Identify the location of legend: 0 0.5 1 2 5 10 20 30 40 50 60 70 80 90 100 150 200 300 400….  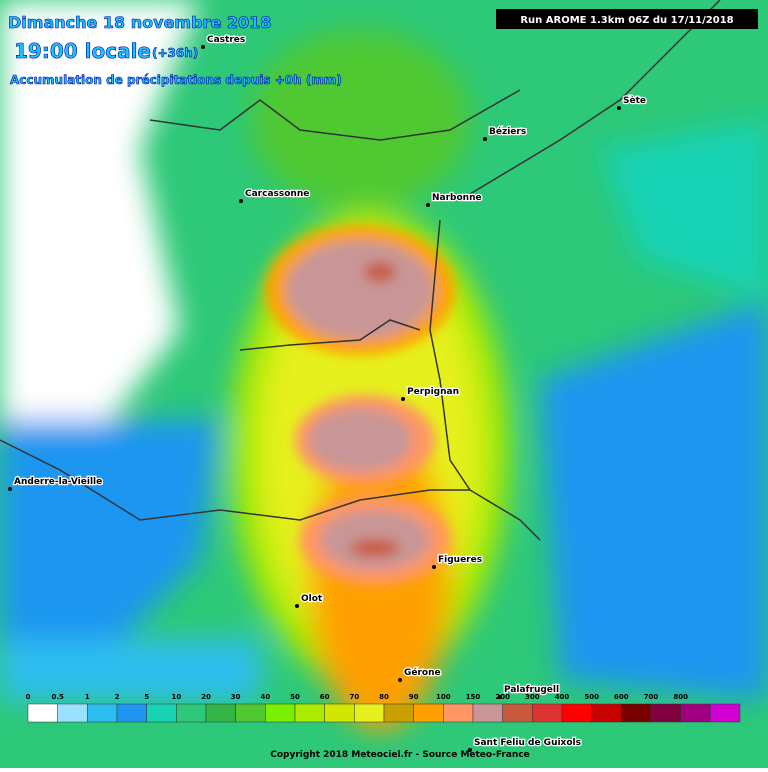
(383, 708).